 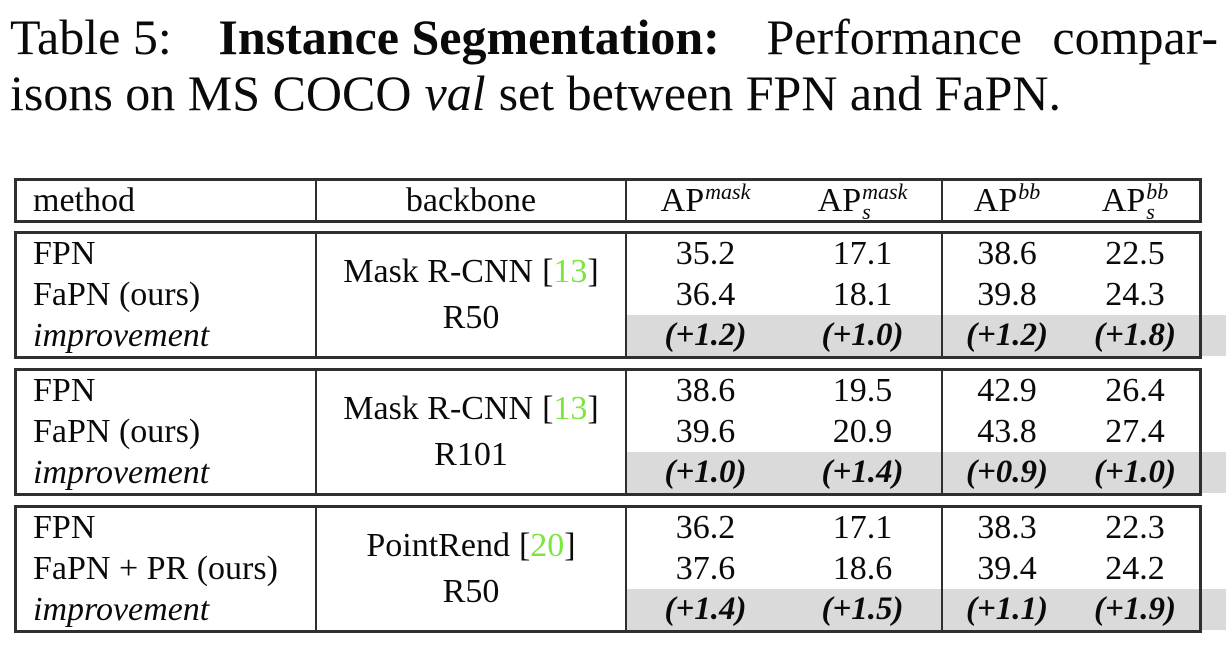 I want to click on improvement-value-cell: (+0.9), so click(x=1007, y=472).